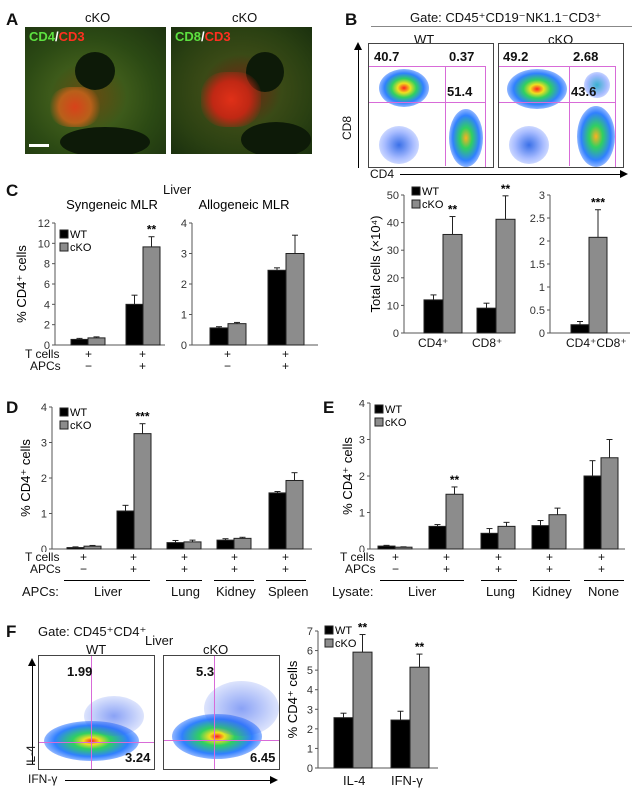  What do you see at coordinates (393, 279) in the screenshot?
I see `y-tick-label: 20` at bounding box center [393, 279].